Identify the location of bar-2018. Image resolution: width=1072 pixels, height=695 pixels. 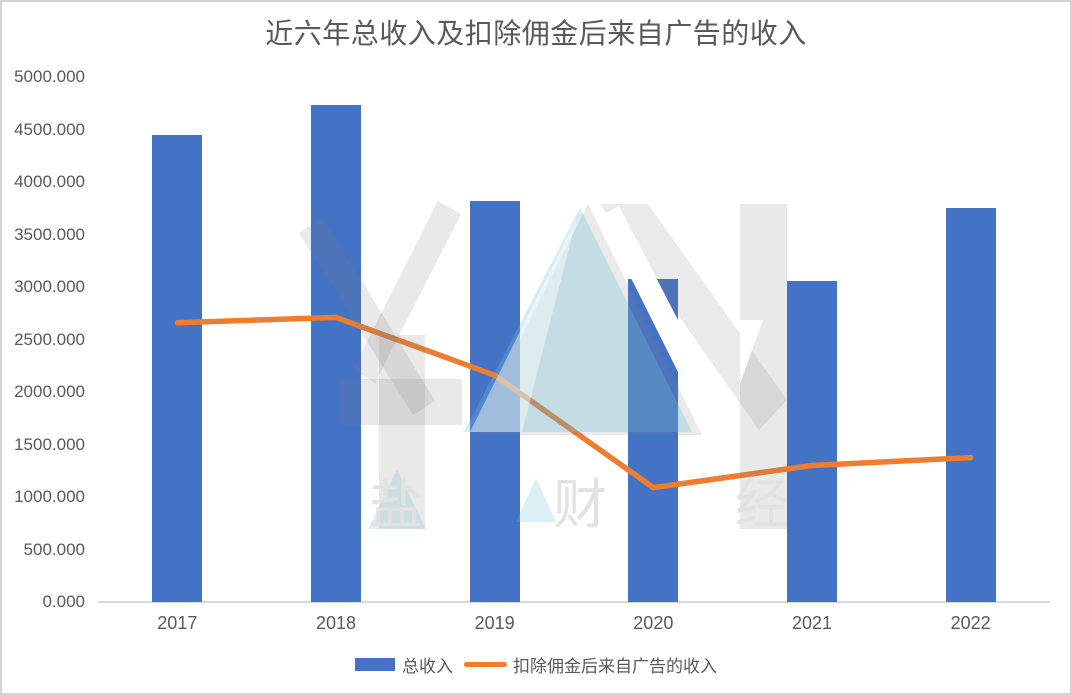
(336, 353).